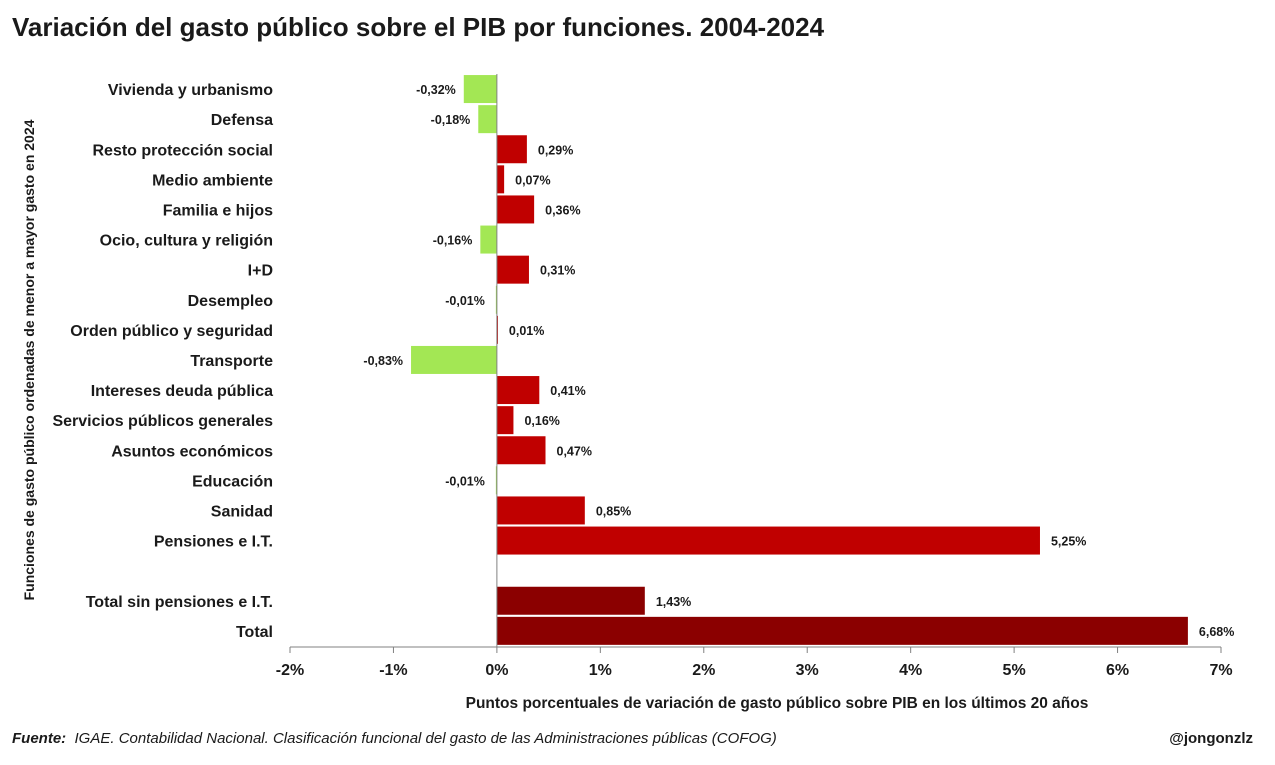 Image resolution: width=1275 pixels, height=765 pixels. Describe the element at coordinates (515, 209) in the screenshot. I see `bar-familia-e-hijos` at that location.